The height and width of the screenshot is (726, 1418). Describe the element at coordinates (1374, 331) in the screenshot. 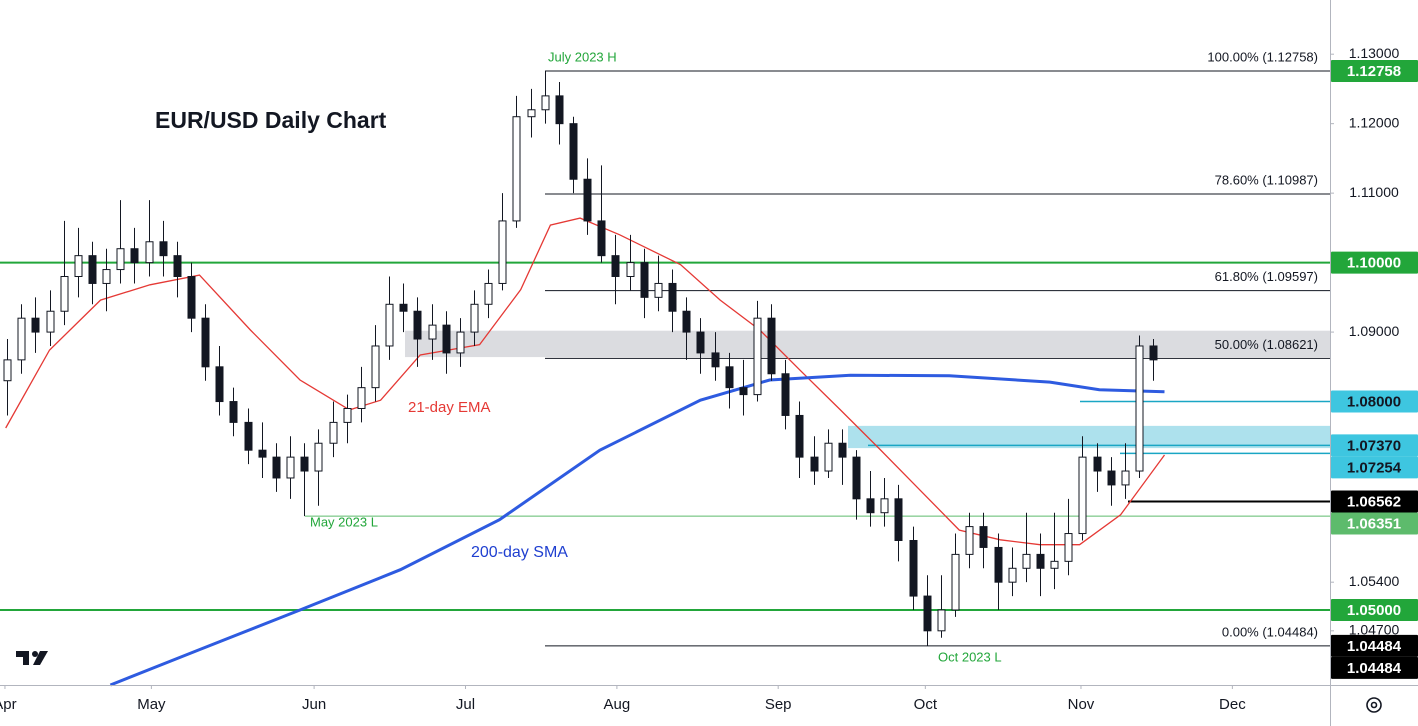

I see `y-tick-label: 1.09000` at that location.